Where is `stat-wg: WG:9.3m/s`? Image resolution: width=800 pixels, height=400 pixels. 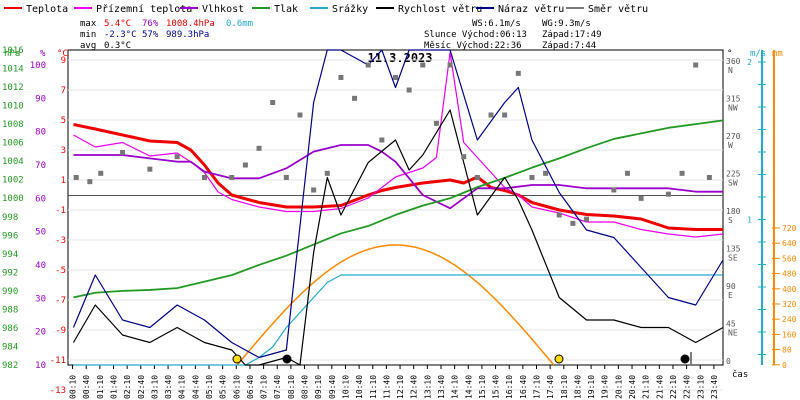
stat-wg: WG:9.3m/s is located at coordinates (566, 24).